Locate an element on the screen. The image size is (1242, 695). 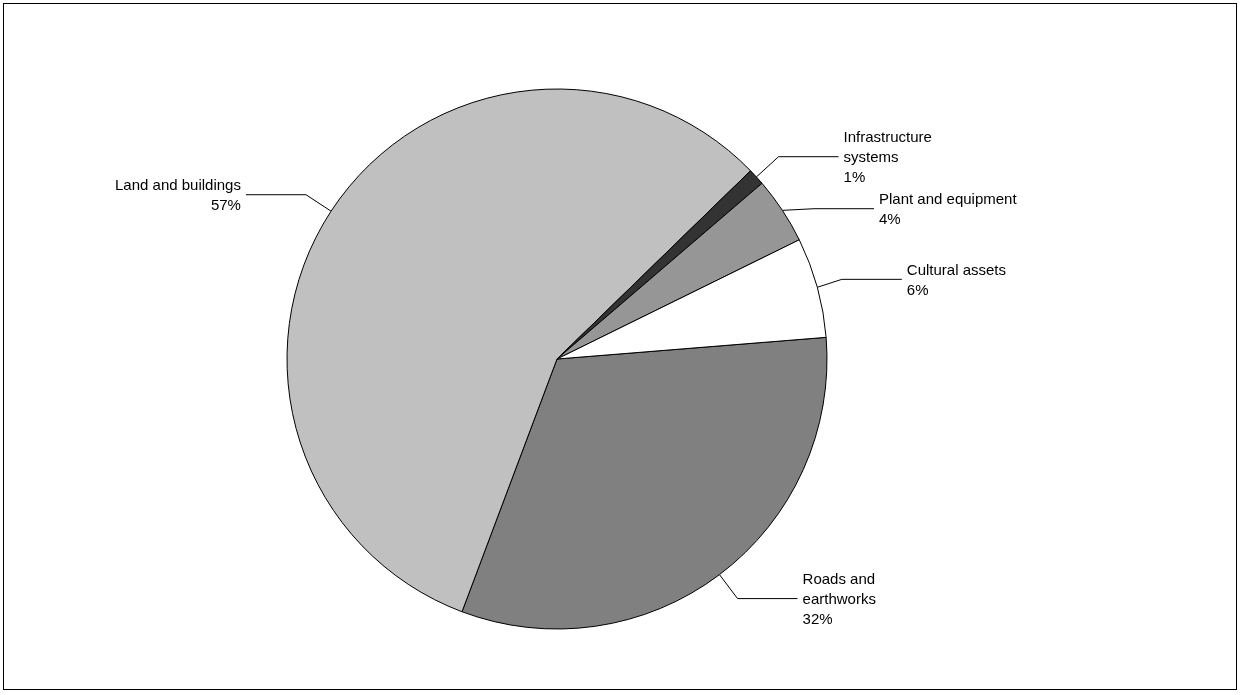
slice-label: Roads and earthworks is located at coordinates (841, 589).